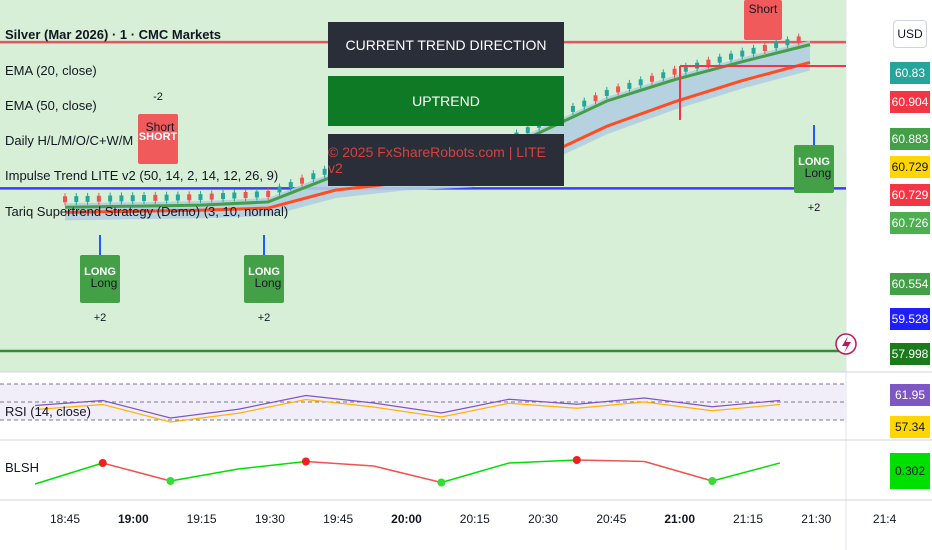 This screenshot has height=550, width=932. Describe the element at coordinates (474, 519) in the screenshot. I see `time-axis-label: 20:15` at that location.